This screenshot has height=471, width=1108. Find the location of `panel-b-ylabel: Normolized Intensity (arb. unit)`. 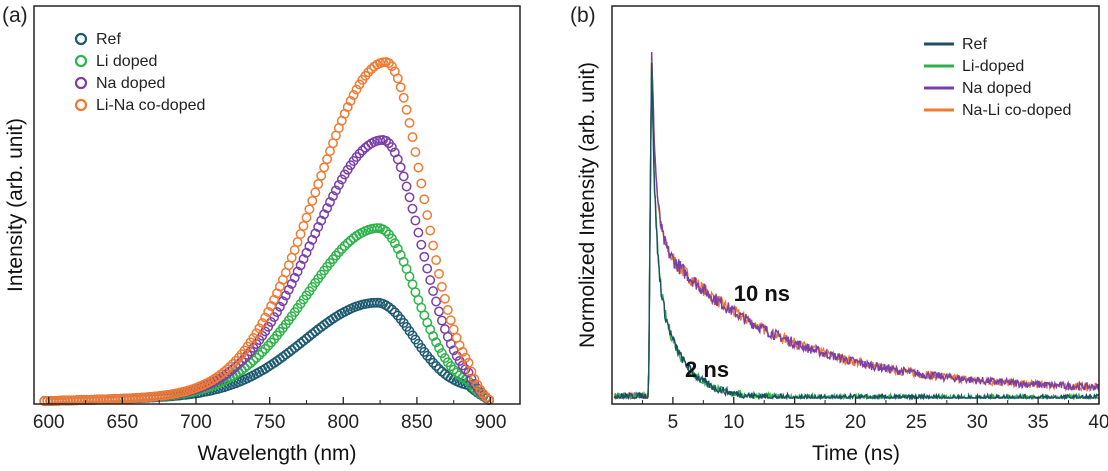

panel-b-ylabel: Normolized Intensity (arb. unit) is located at coordinates (587, 205).